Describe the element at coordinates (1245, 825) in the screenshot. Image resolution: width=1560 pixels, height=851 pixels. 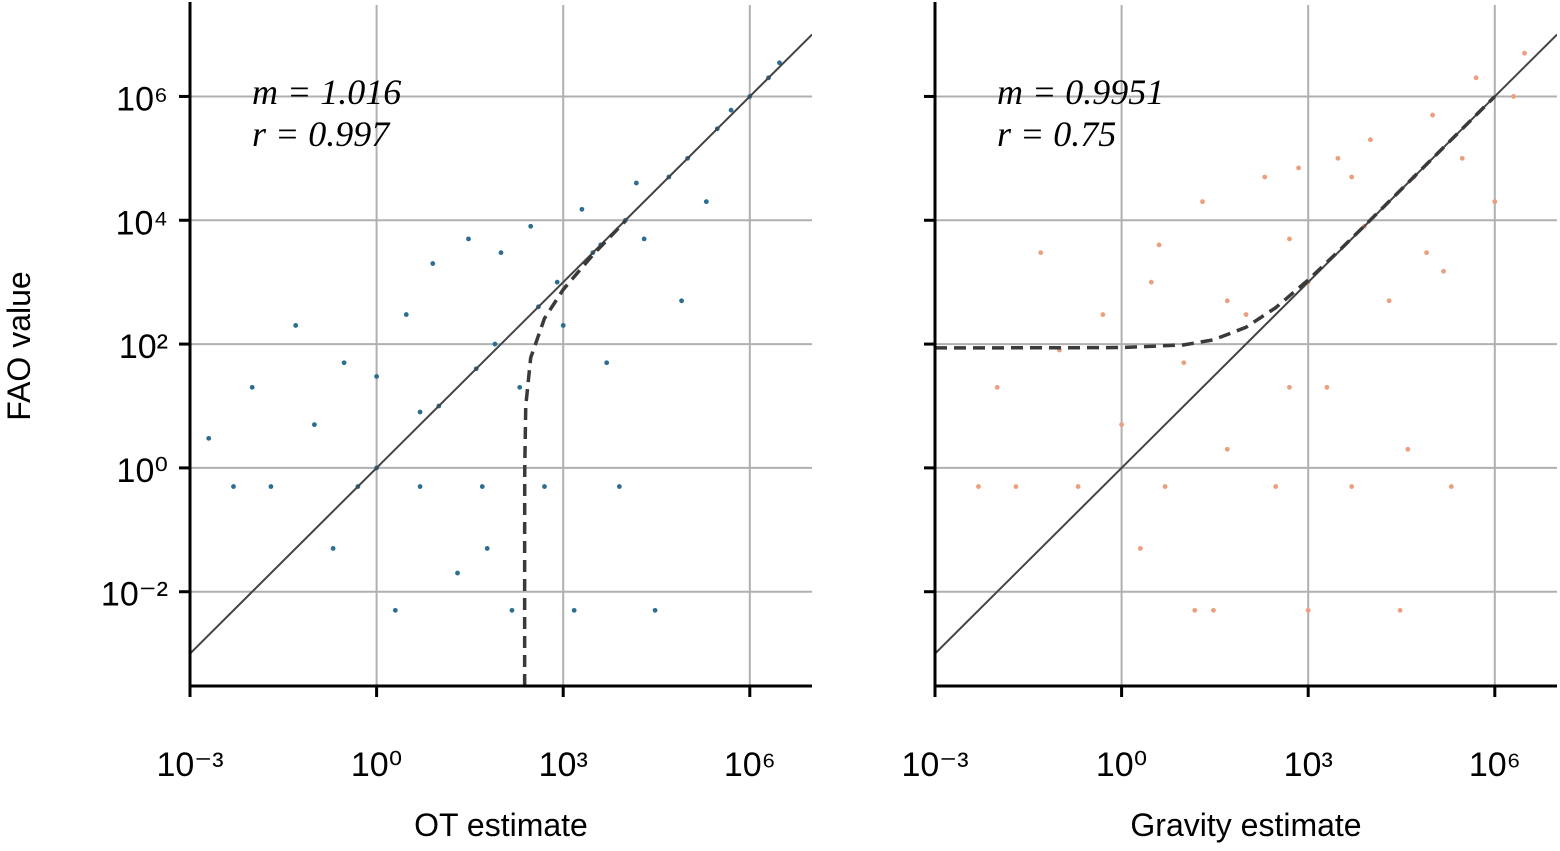
I see `x-axis-label: Gravity estimate` at that location.